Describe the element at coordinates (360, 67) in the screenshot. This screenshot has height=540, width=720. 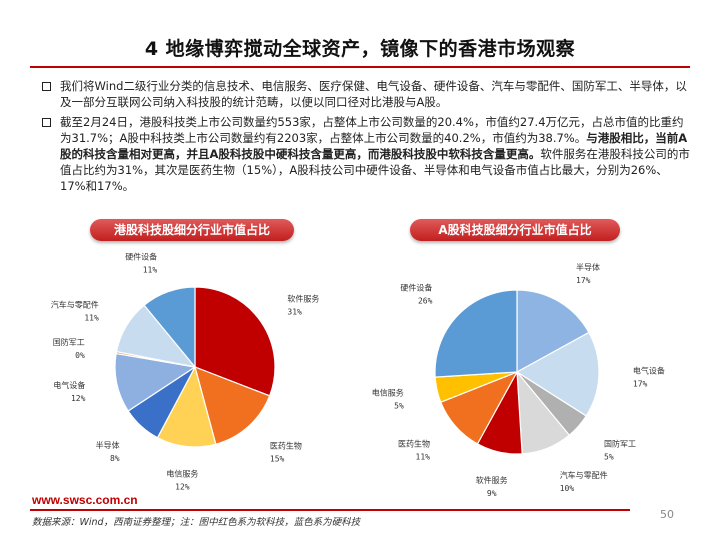
I see `title-divider` at that location.